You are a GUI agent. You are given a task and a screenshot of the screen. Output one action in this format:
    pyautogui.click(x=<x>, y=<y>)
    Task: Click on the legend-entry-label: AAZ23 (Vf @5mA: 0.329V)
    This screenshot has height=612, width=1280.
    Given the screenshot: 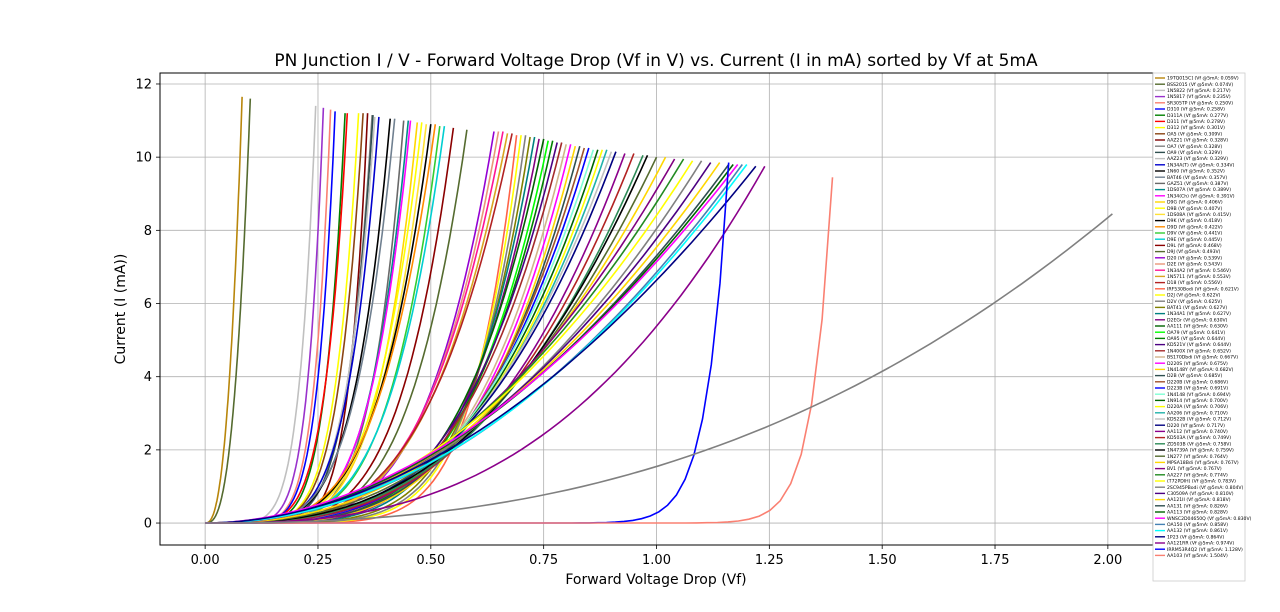 What is the action you would take?
    pyautogui.click(x=1197, y=159)
    